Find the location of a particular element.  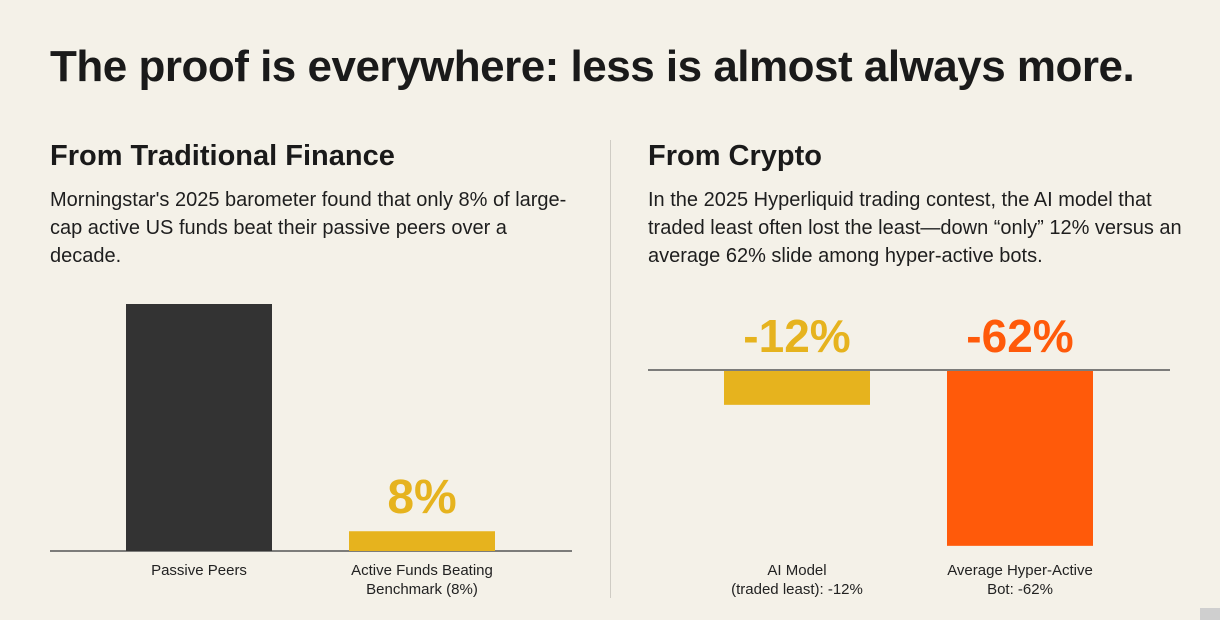

corner-mark is located at coordinates (1210, 614).